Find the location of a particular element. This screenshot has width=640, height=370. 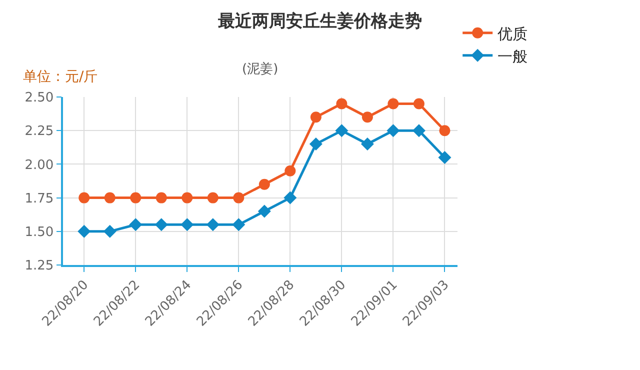

chart-title: 最近两周安丘生姜价格走势 is located at coordinates (319, 21).